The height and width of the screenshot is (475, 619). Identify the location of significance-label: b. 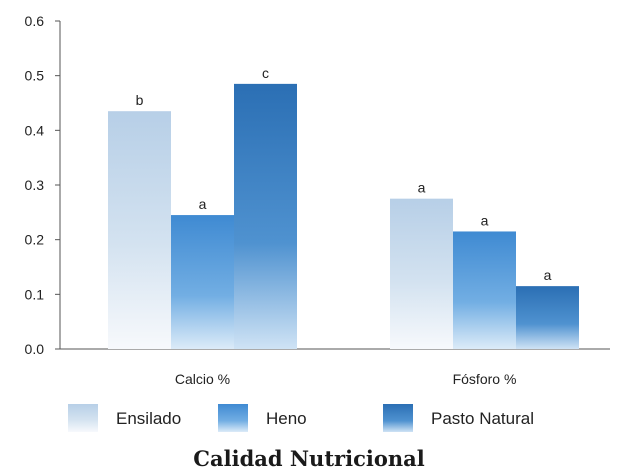
(140, 100).